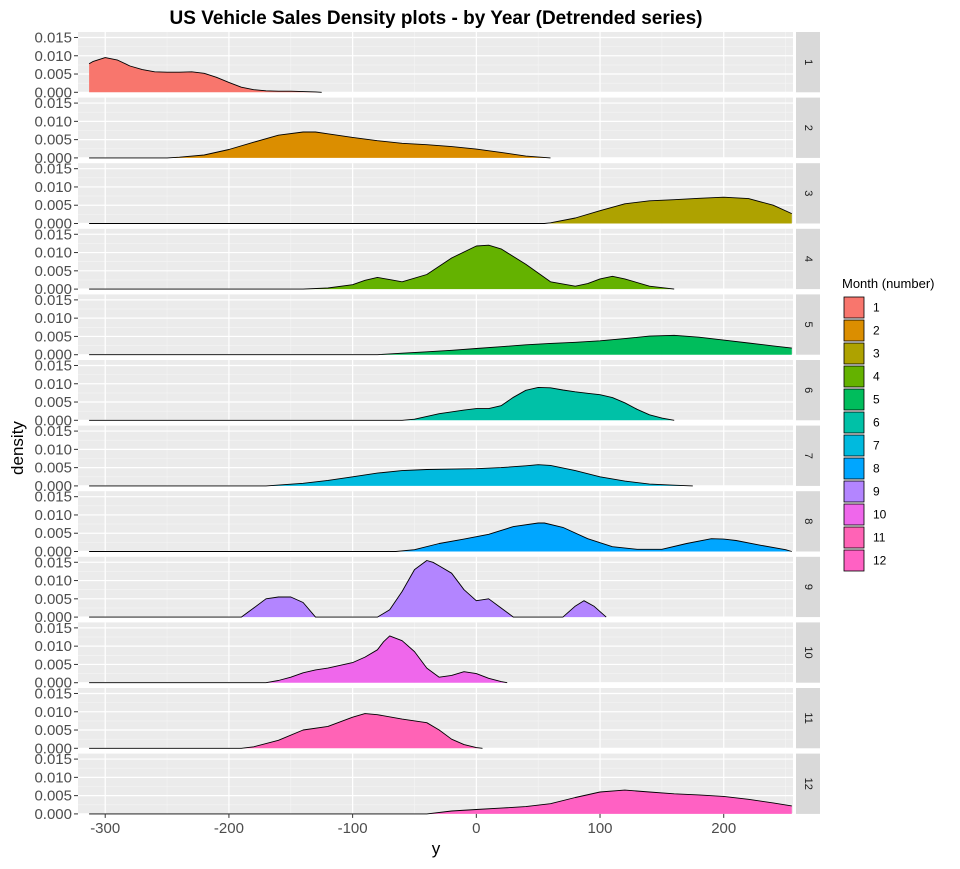 This screenshot has width=960, height=869. What do you see at coordinates (880, 515) in the screenshot?
I see `legend-label: 10` at bounding box center [880, 515].